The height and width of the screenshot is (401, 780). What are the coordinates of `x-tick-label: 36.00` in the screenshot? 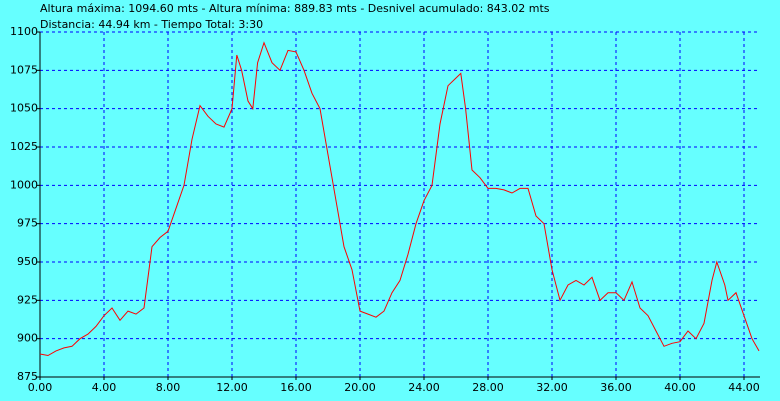 It's located at (616, 387).